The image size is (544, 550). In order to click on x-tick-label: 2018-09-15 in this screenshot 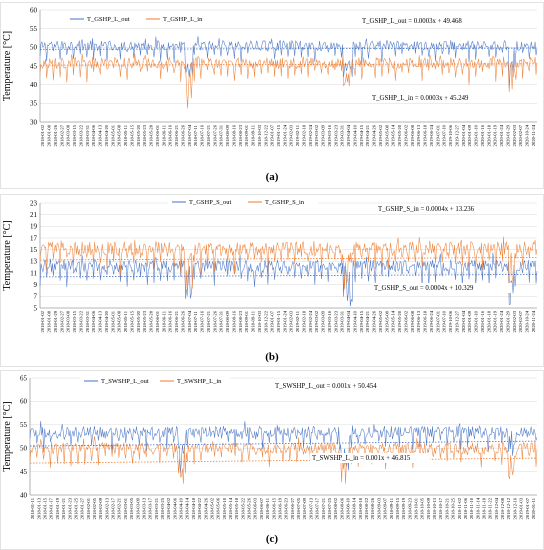, I will do `click(397, 508)`.